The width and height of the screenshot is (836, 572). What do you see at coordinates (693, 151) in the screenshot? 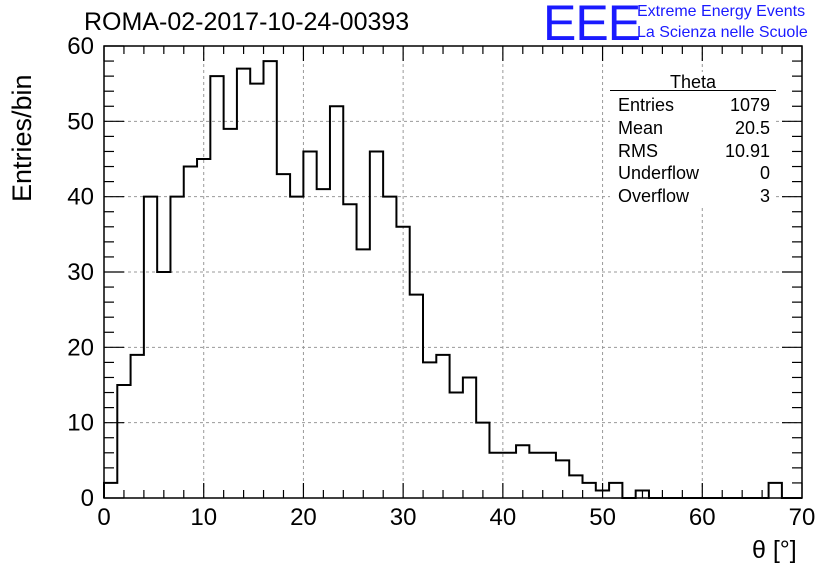
I see `stats-row-rms: RMS 10.91` at bounding box center [693, 151].